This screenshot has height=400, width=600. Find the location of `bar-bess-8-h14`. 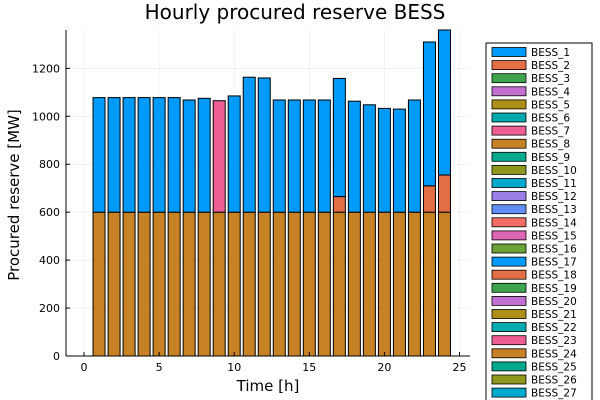

bar-bess-8-h14 is located at coordinates (294, 284).